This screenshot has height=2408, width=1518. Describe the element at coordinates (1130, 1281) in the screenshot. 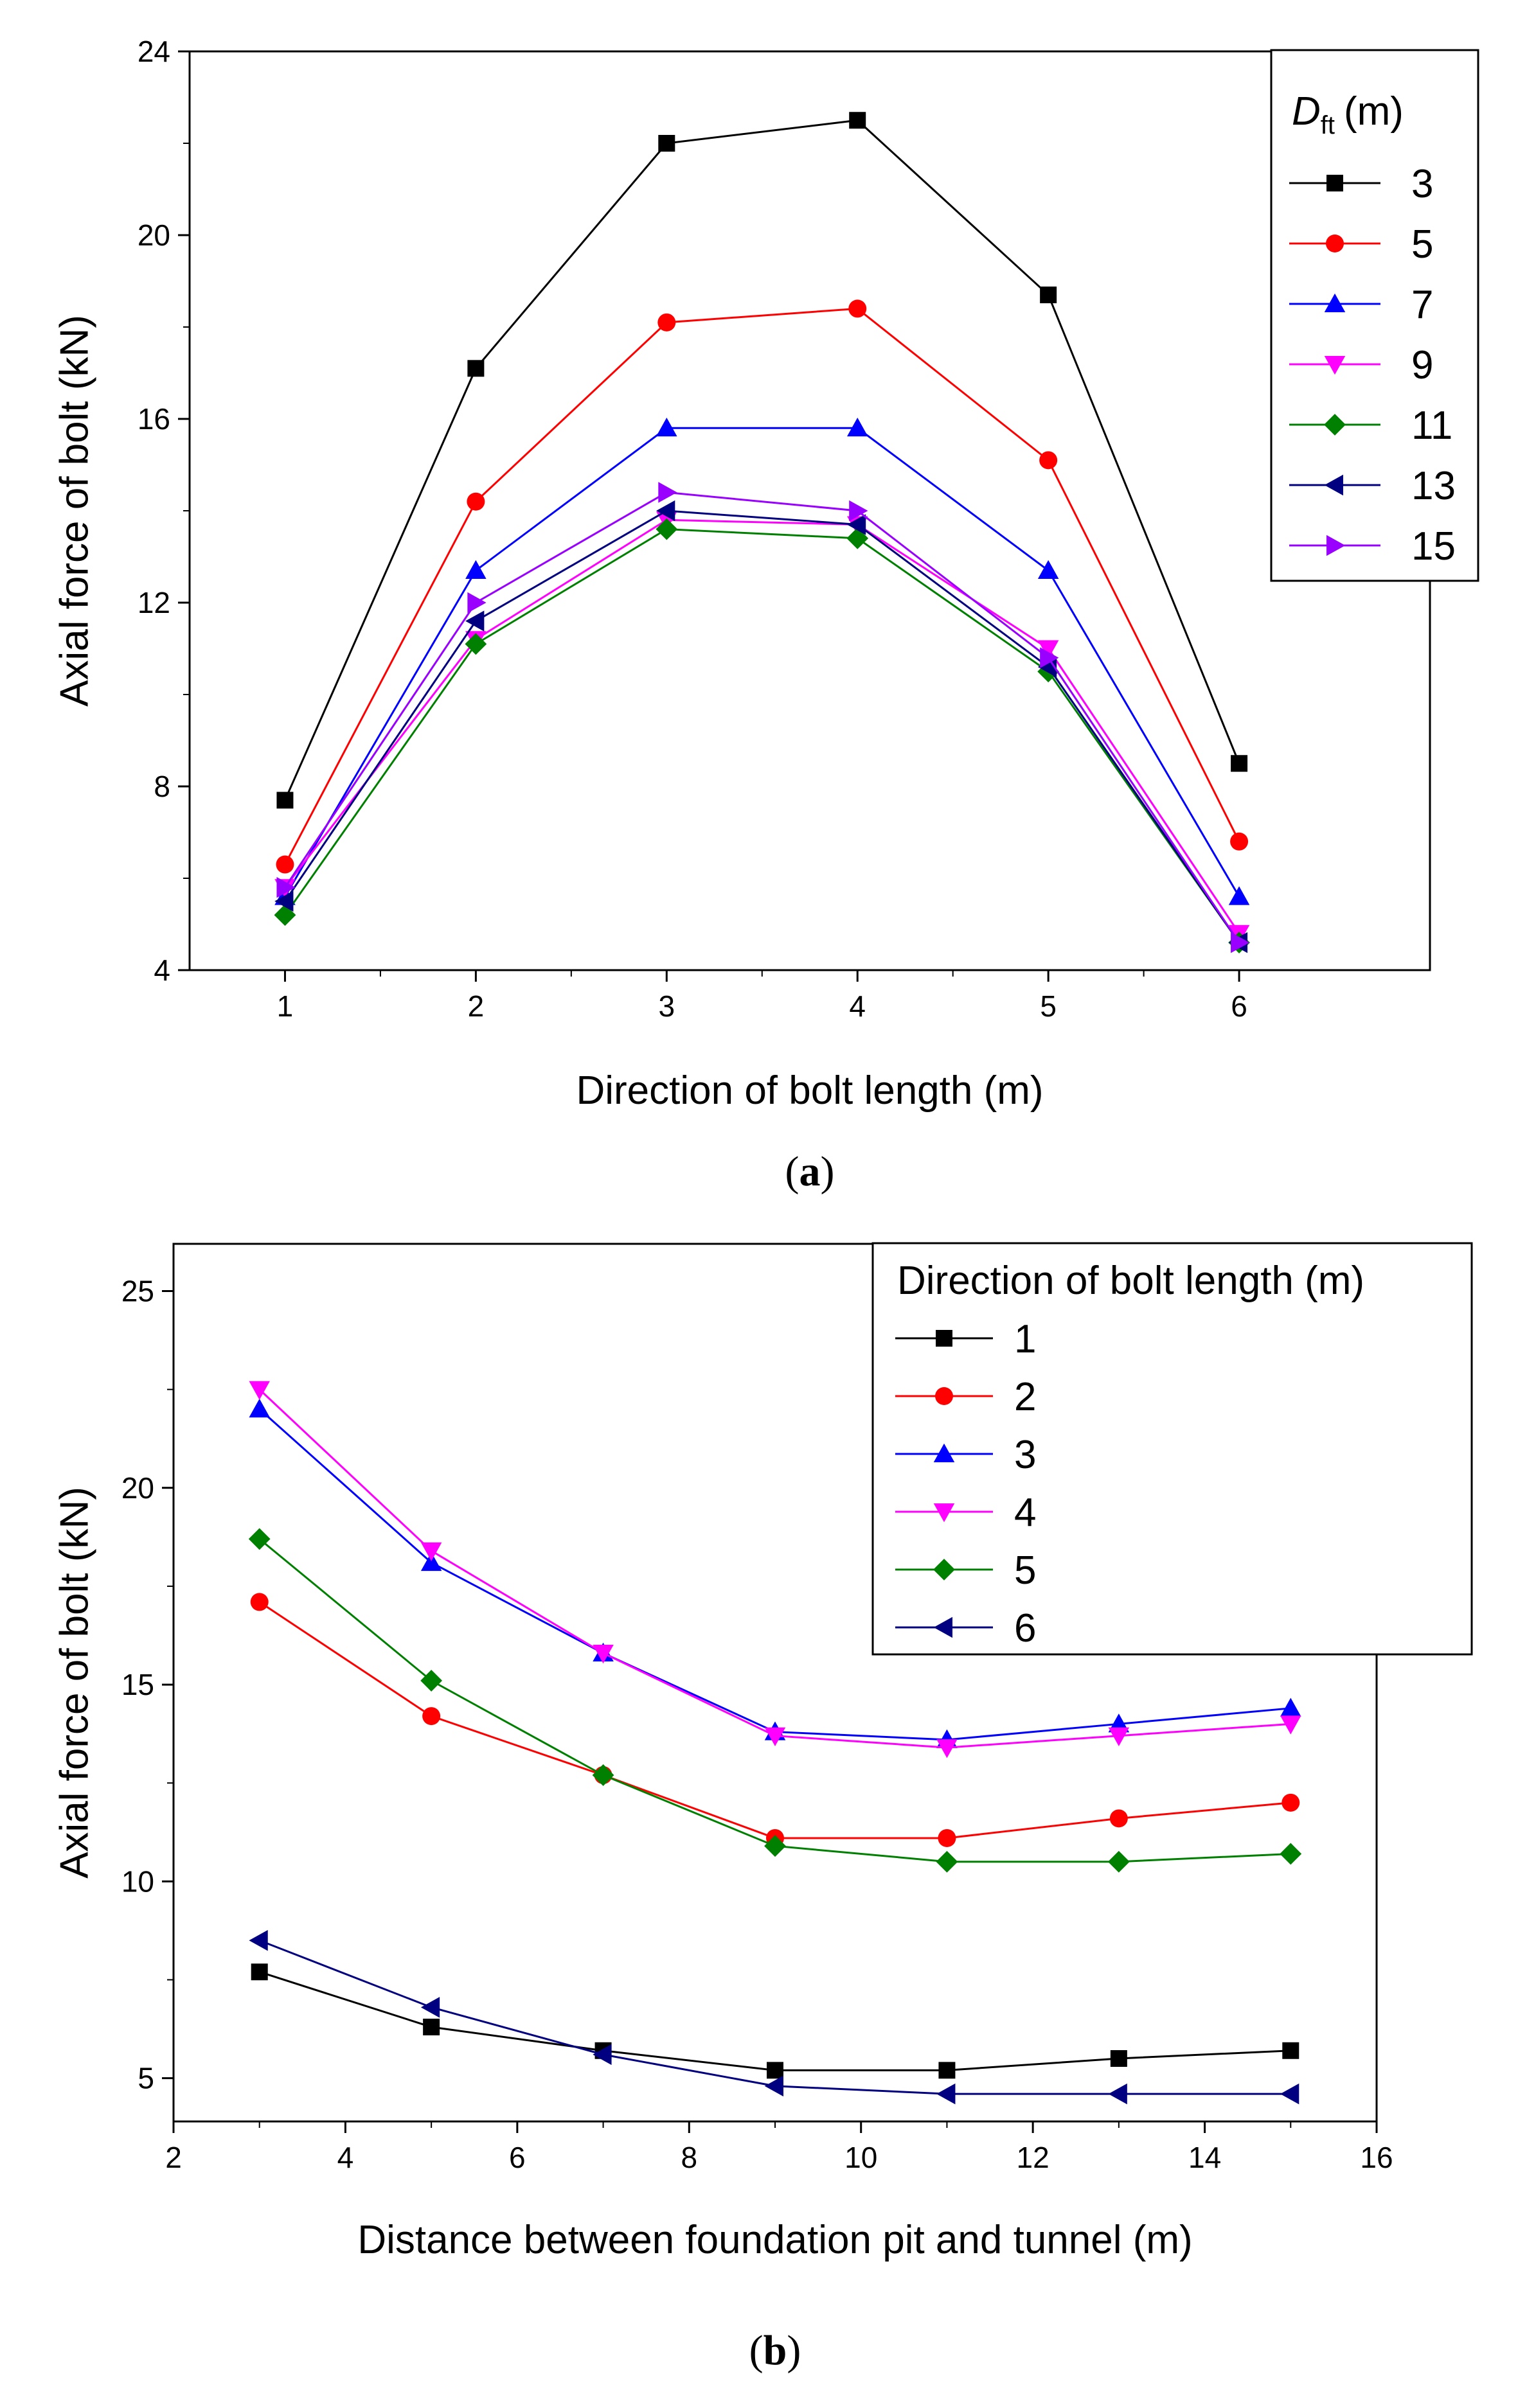

I see `chart-b-legend-title: Direction of bolt length (m)` at that location.